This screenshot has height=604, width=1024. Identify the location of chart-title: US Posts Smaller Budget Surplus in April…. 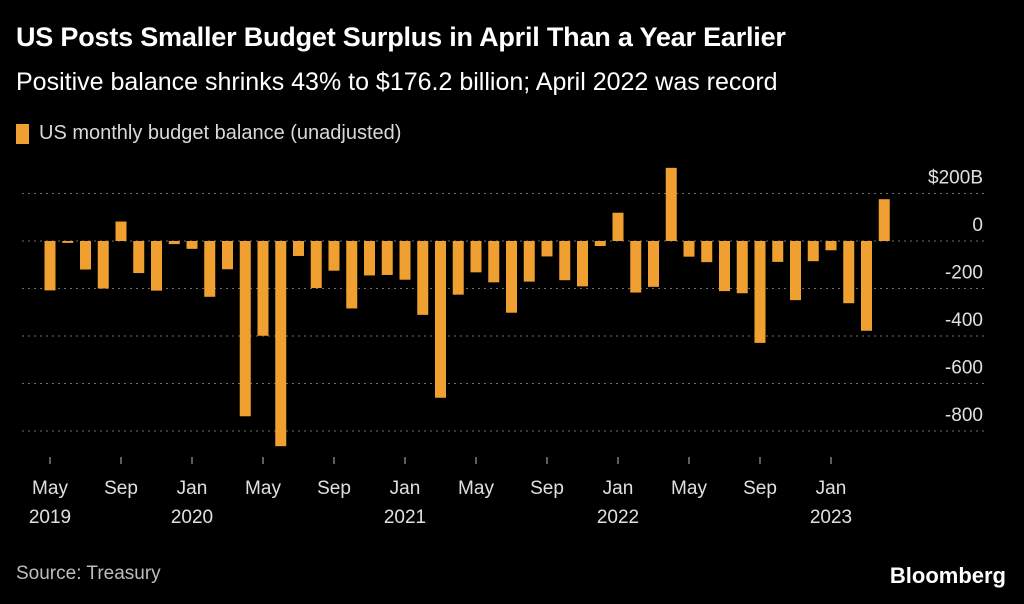
(401, 37).